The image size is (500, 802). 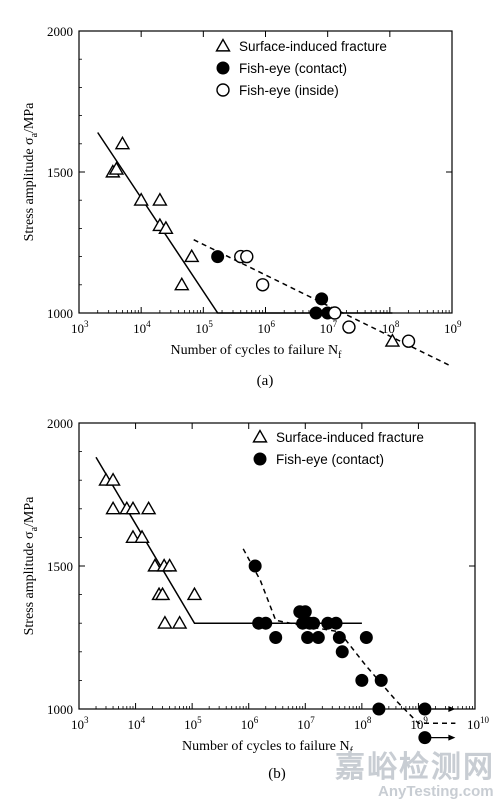 I want to click on x-tick-label: 10¹⁰, so click(x=478, y=723).